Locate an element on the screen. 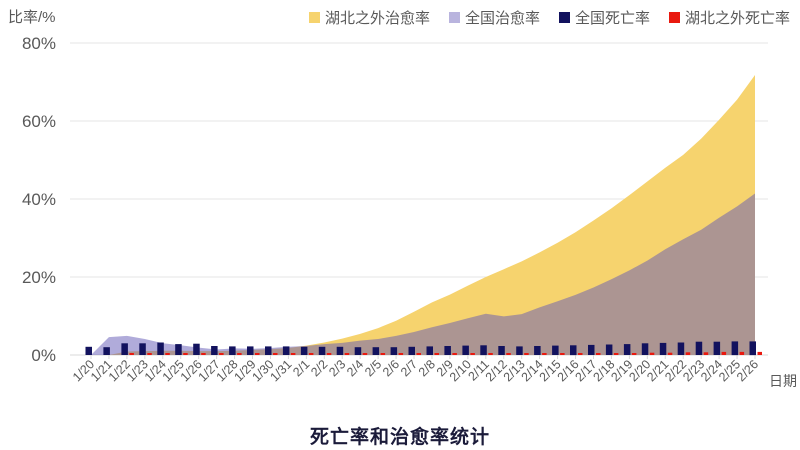 The height and width of the screenshot is (450, 800). legend-swatch-national-cure-icon is located at coordinates (454, 17).